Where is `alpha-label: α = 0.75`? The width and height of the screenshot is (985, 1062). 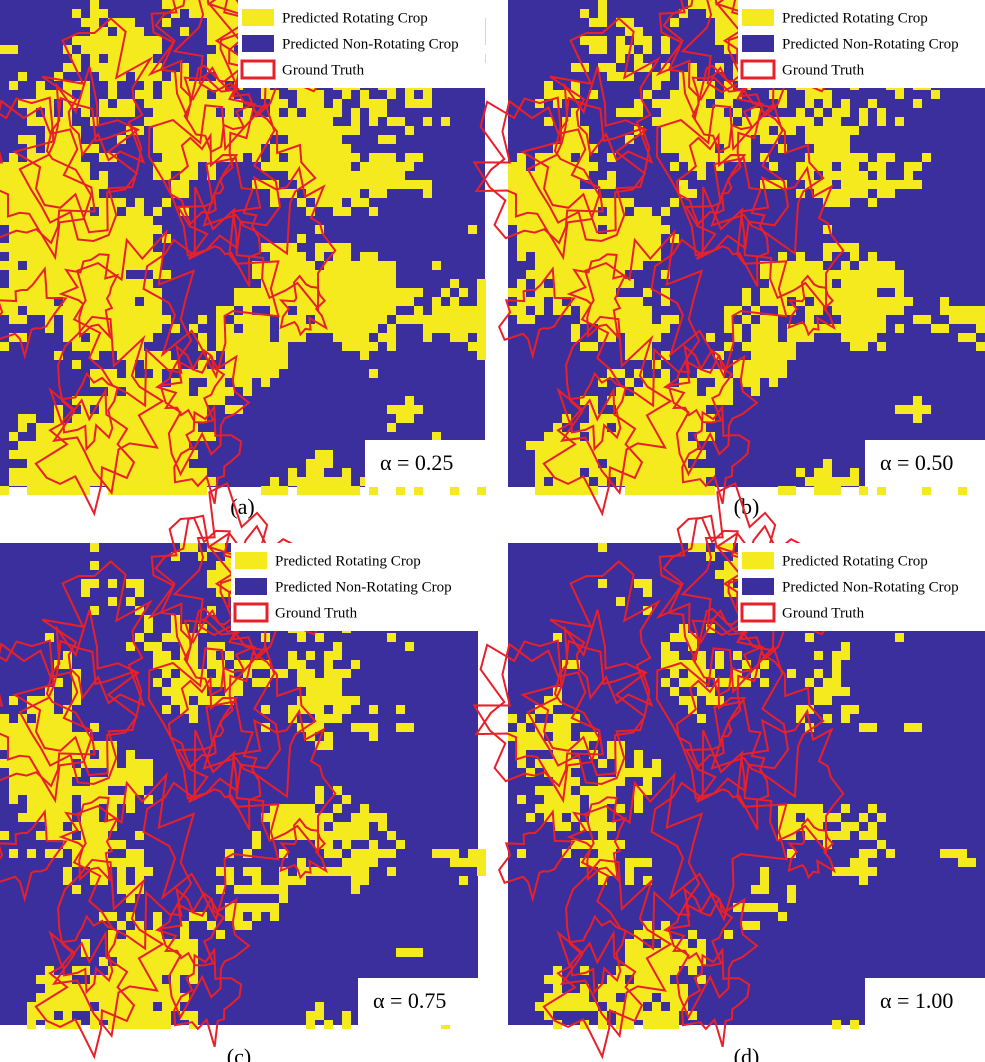
alpha-label: α = 0.75 is located at coordinates (409, 1000).